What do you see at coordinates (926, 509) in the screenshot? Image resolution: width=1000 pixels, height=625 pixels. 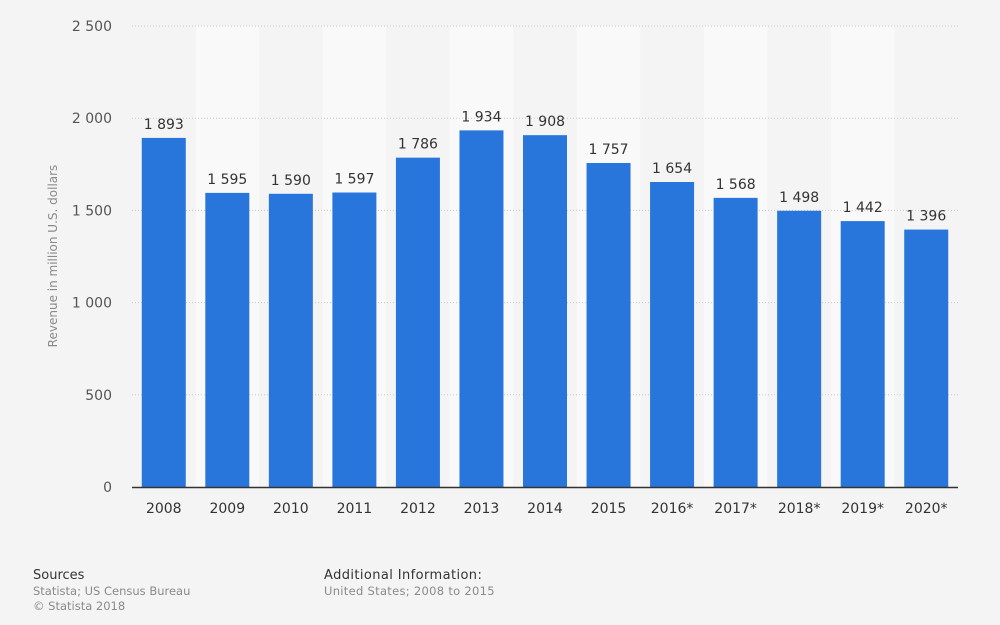 I see `x-tick-label: 2020*` at bounding box center [926, 509].